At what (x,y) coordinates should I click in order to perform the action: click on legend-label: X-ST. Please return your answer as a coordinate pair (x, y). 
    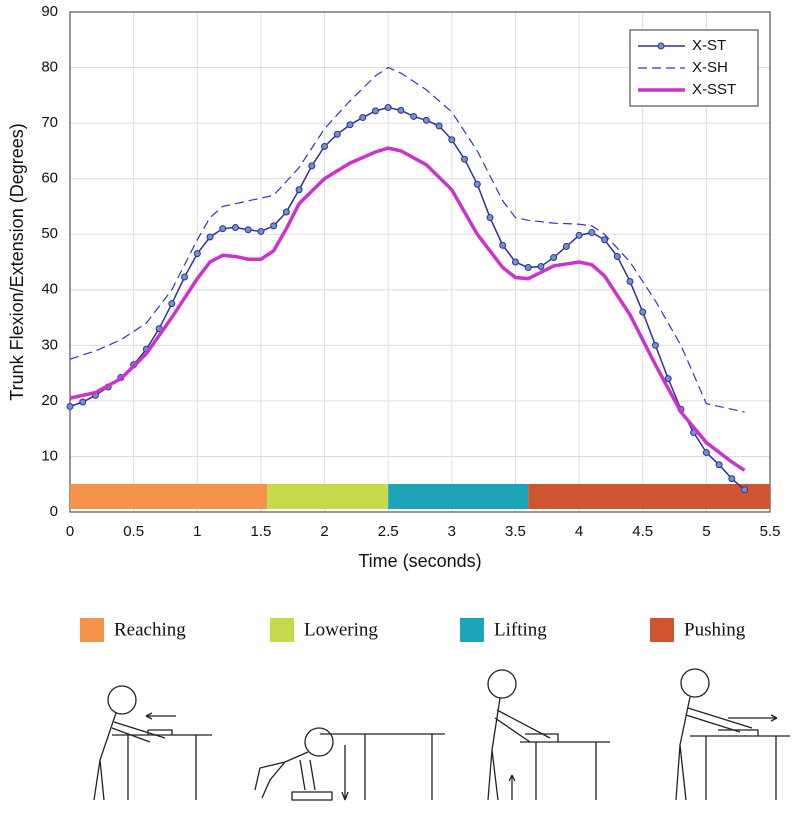
    Looking at the image, I should click on (709, 45).